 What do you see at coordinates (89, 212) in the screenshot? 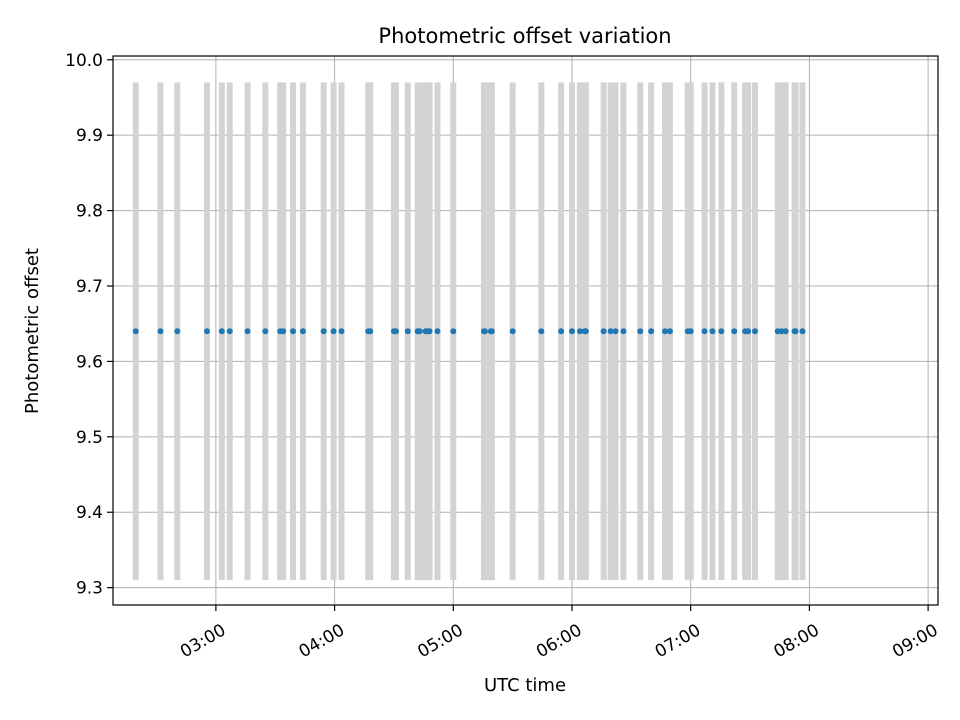
I see `y-tick-label: 9.8` at bounding box center [89, 212].